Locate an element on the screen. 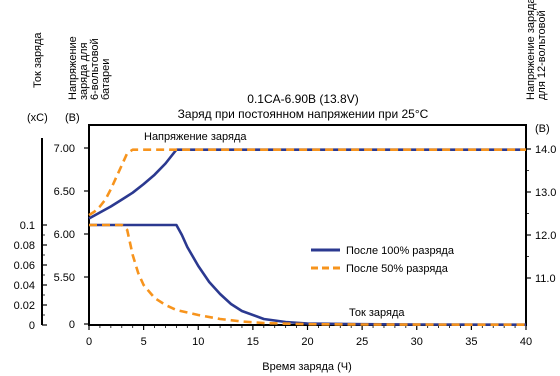  x-tick-label: 40 is located at coordinates (526, 342).